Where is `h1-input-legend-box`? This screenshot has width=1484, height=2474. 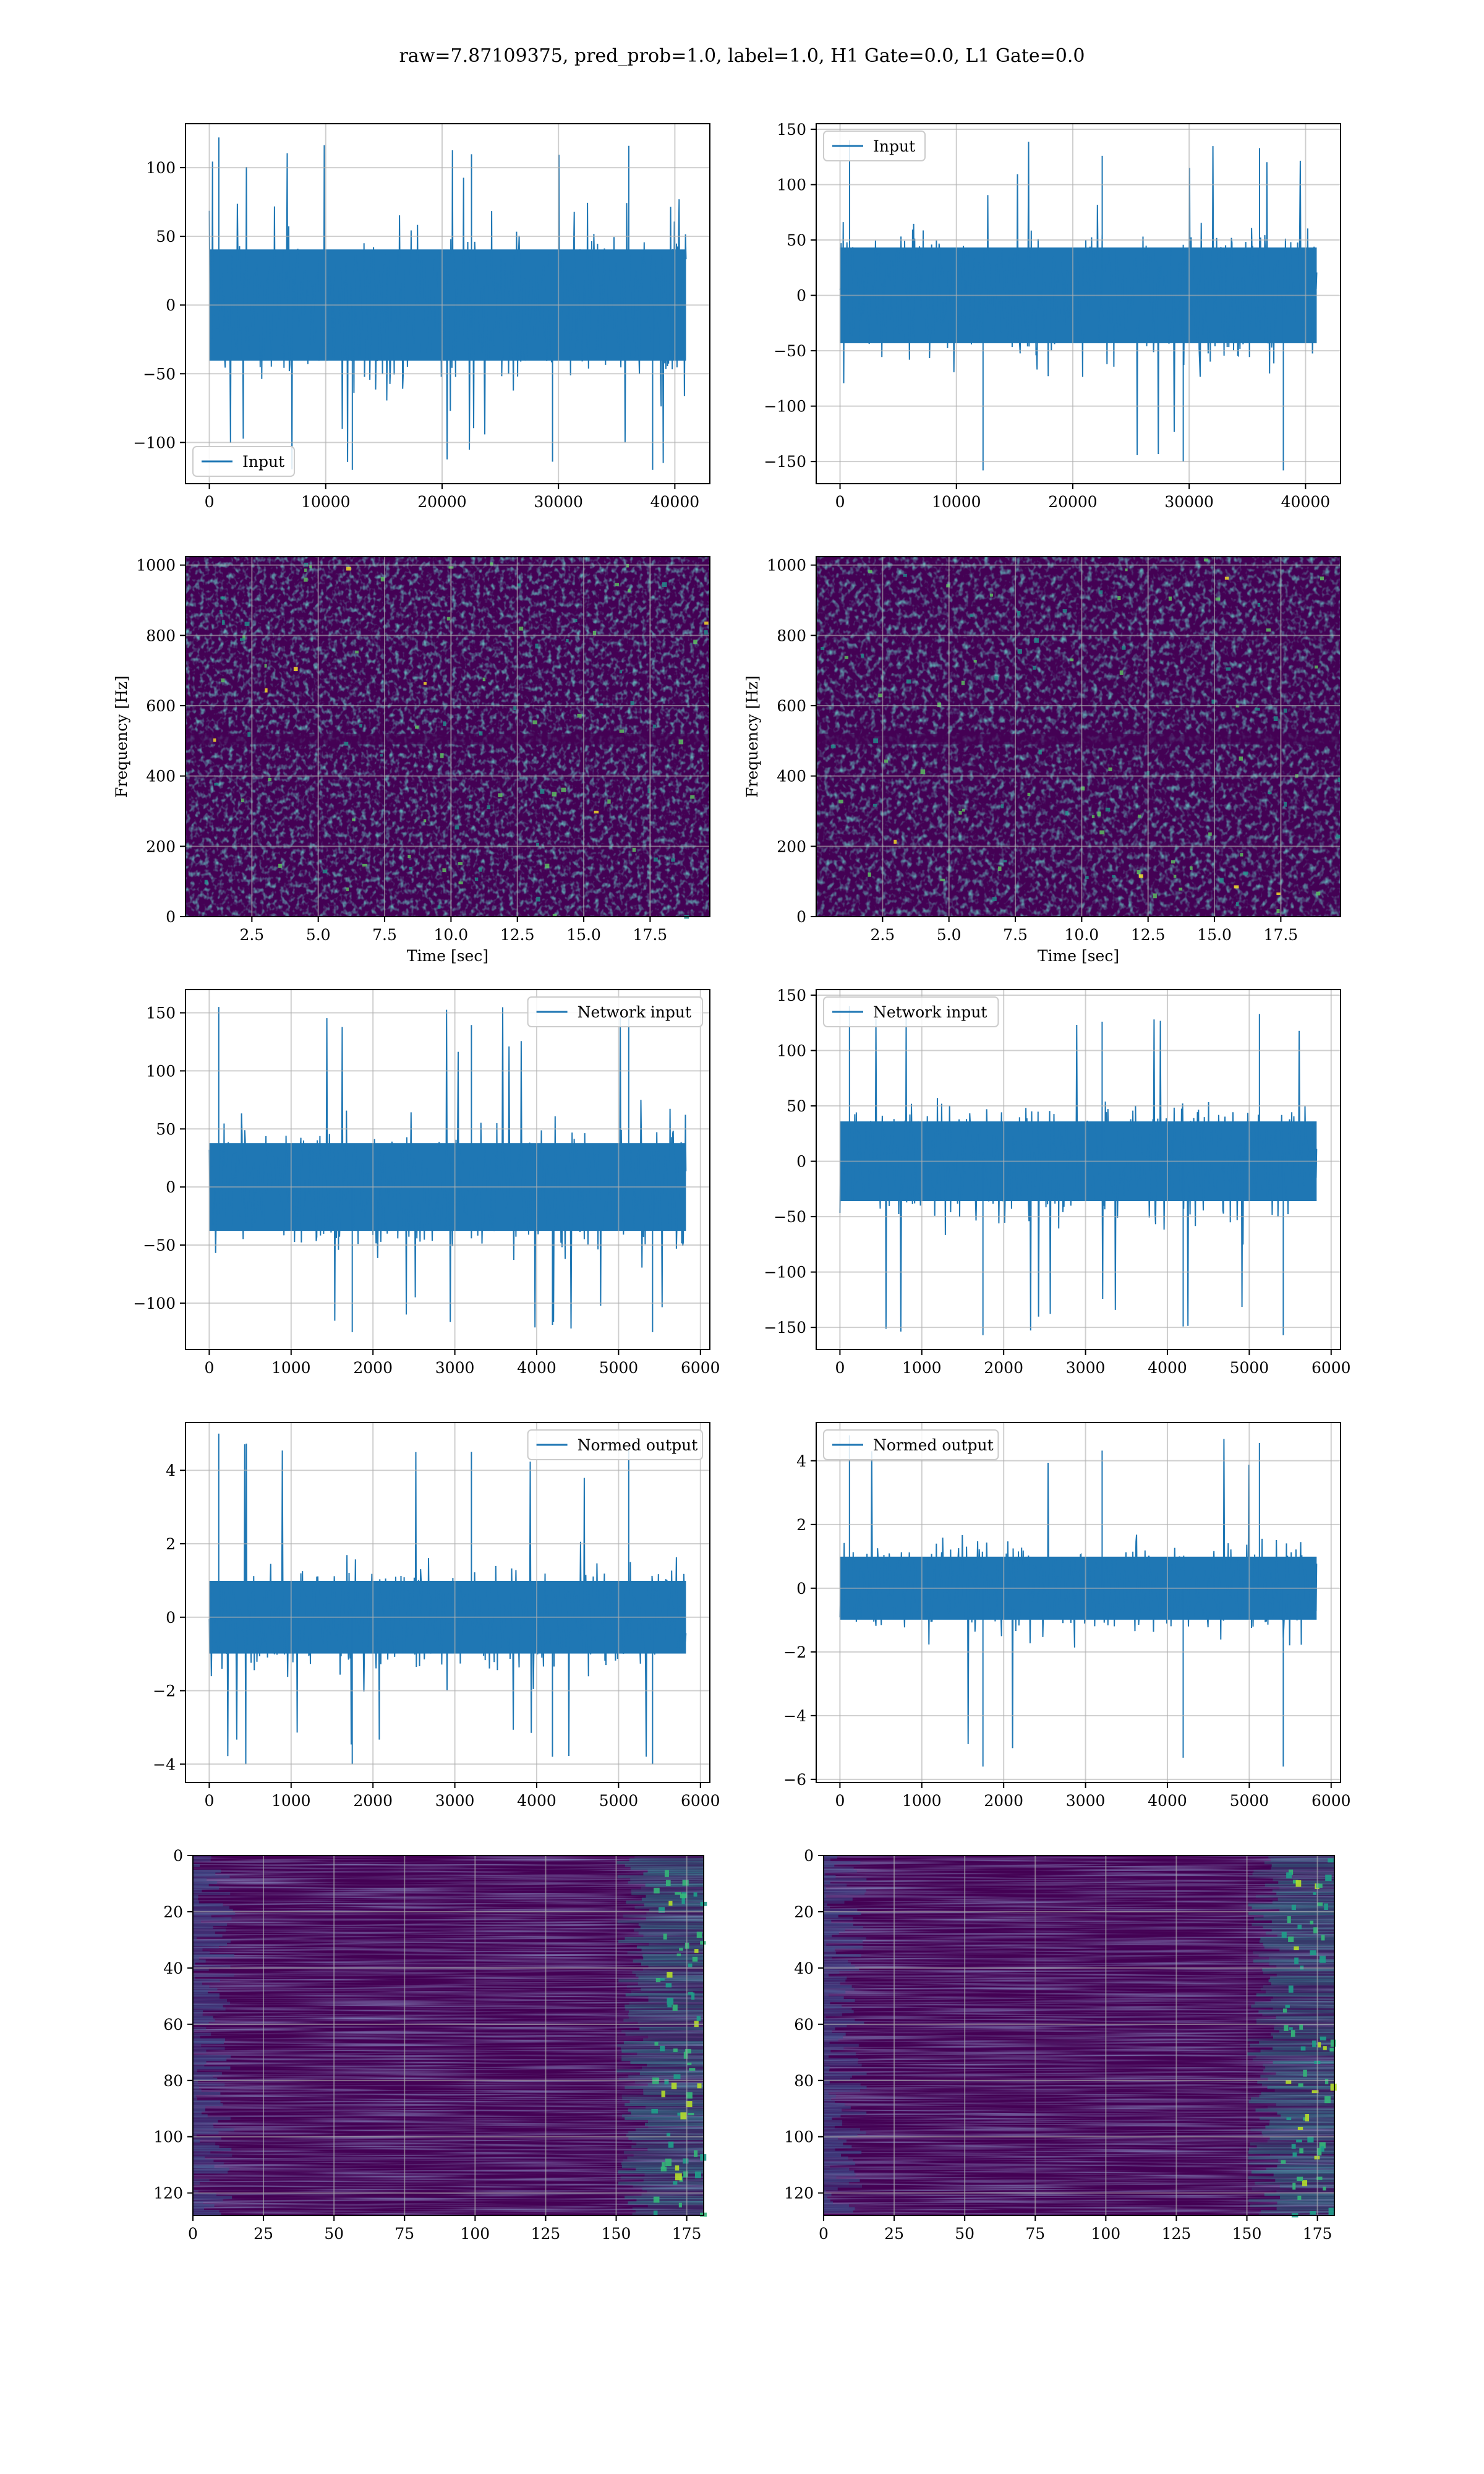 h1-input-legend-box is located at coordinates (243, 462).